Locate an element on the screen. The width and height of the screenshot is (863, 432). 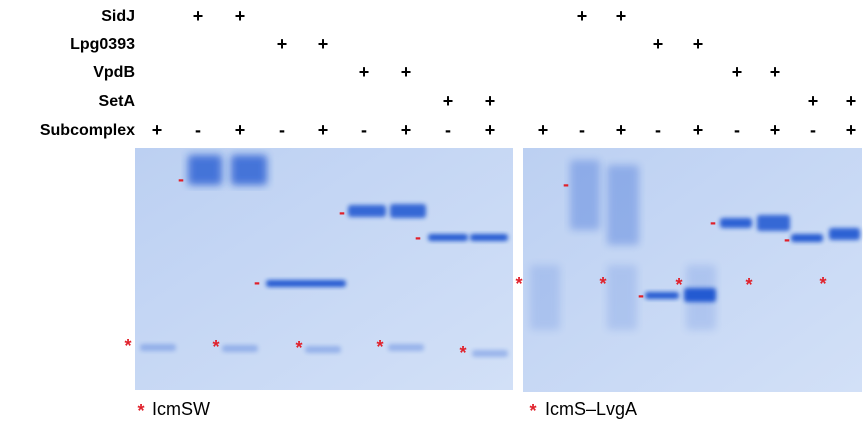
legend-text: IcmS–LvgA is located at coordinates (591, 409).